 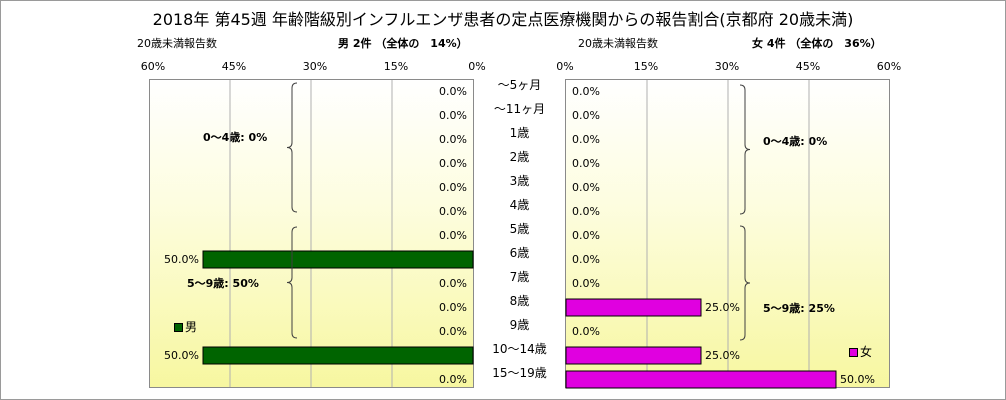 What do you see at coordinates (403, 43) in the screenshot?
I see `male-summary: 男 2件 （全体の 14%）` at bounding box center [403, 43].